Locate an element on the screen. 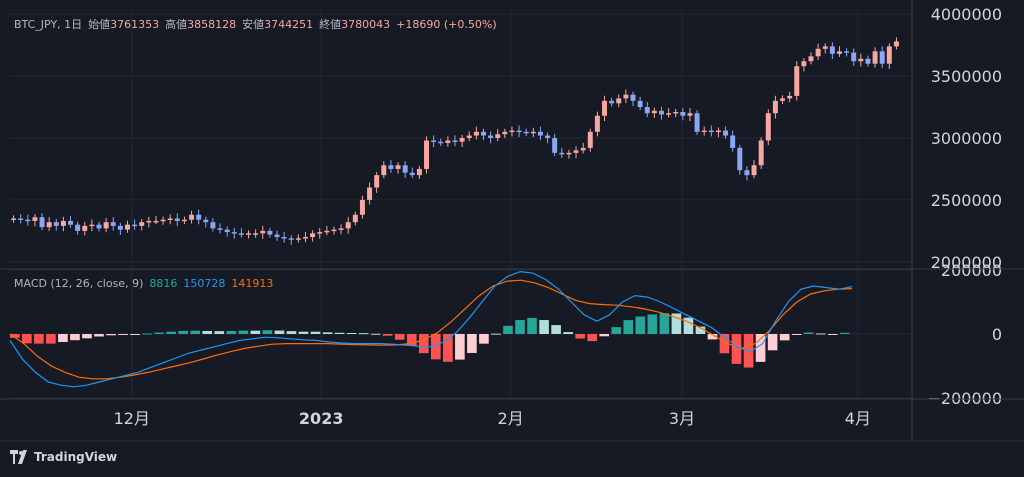 The height and width of the screenshot is (477, 1024). macd-legend: MACD (12, 26, close, 9) 8816 150728 141913 is located at coordinates (146, 283).